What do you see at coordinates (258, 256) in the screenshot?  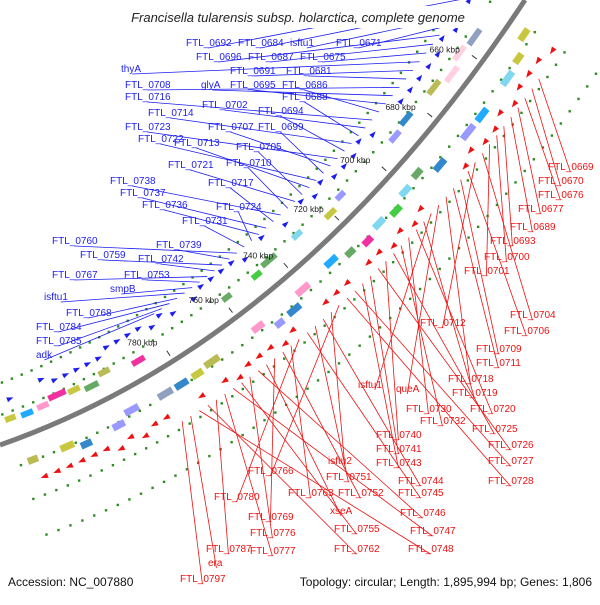 I see `ruler-tick-label: 740 kbp` at bounding box center [258, 256].